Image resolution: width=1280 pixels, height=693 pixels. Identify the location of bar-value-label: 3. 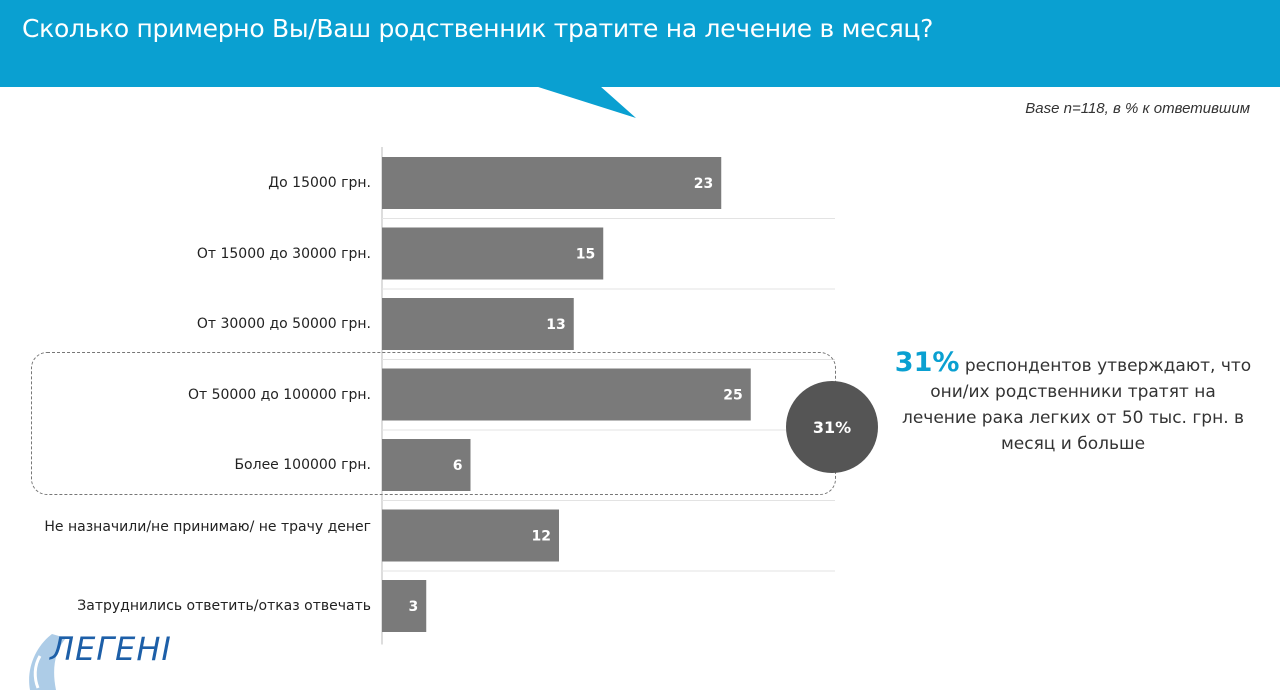
(414, 607).